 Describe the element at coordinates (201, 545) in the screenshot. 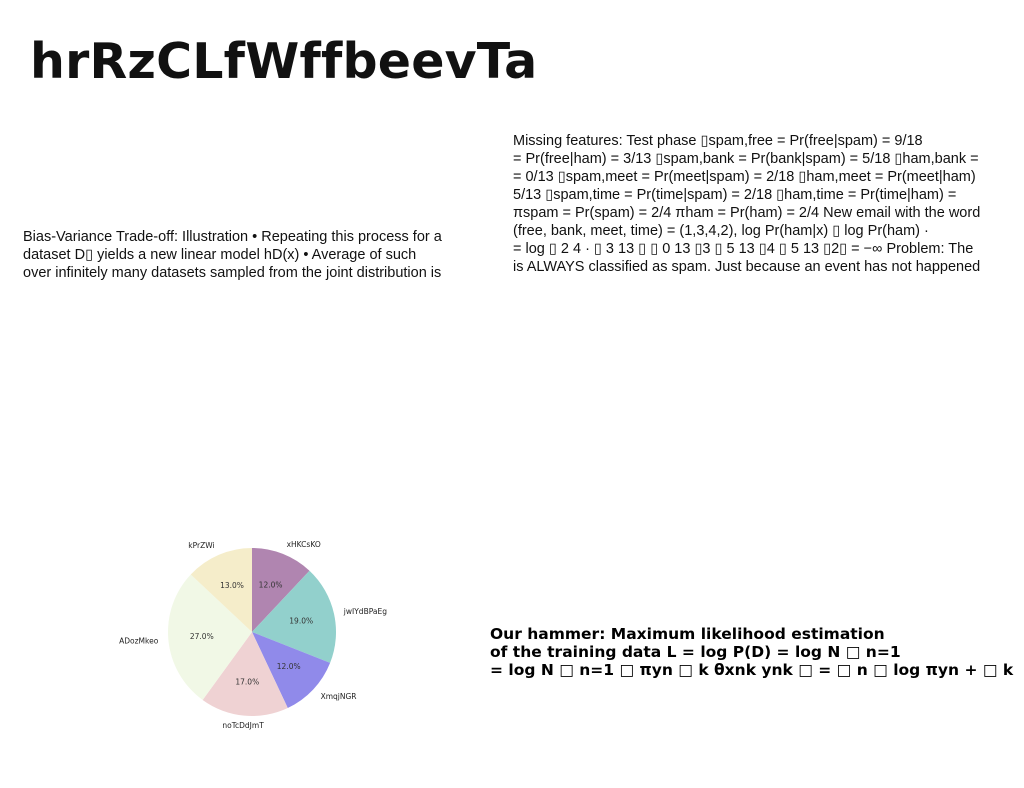

I see `pie-slice-label: kPrZWi` at that location.